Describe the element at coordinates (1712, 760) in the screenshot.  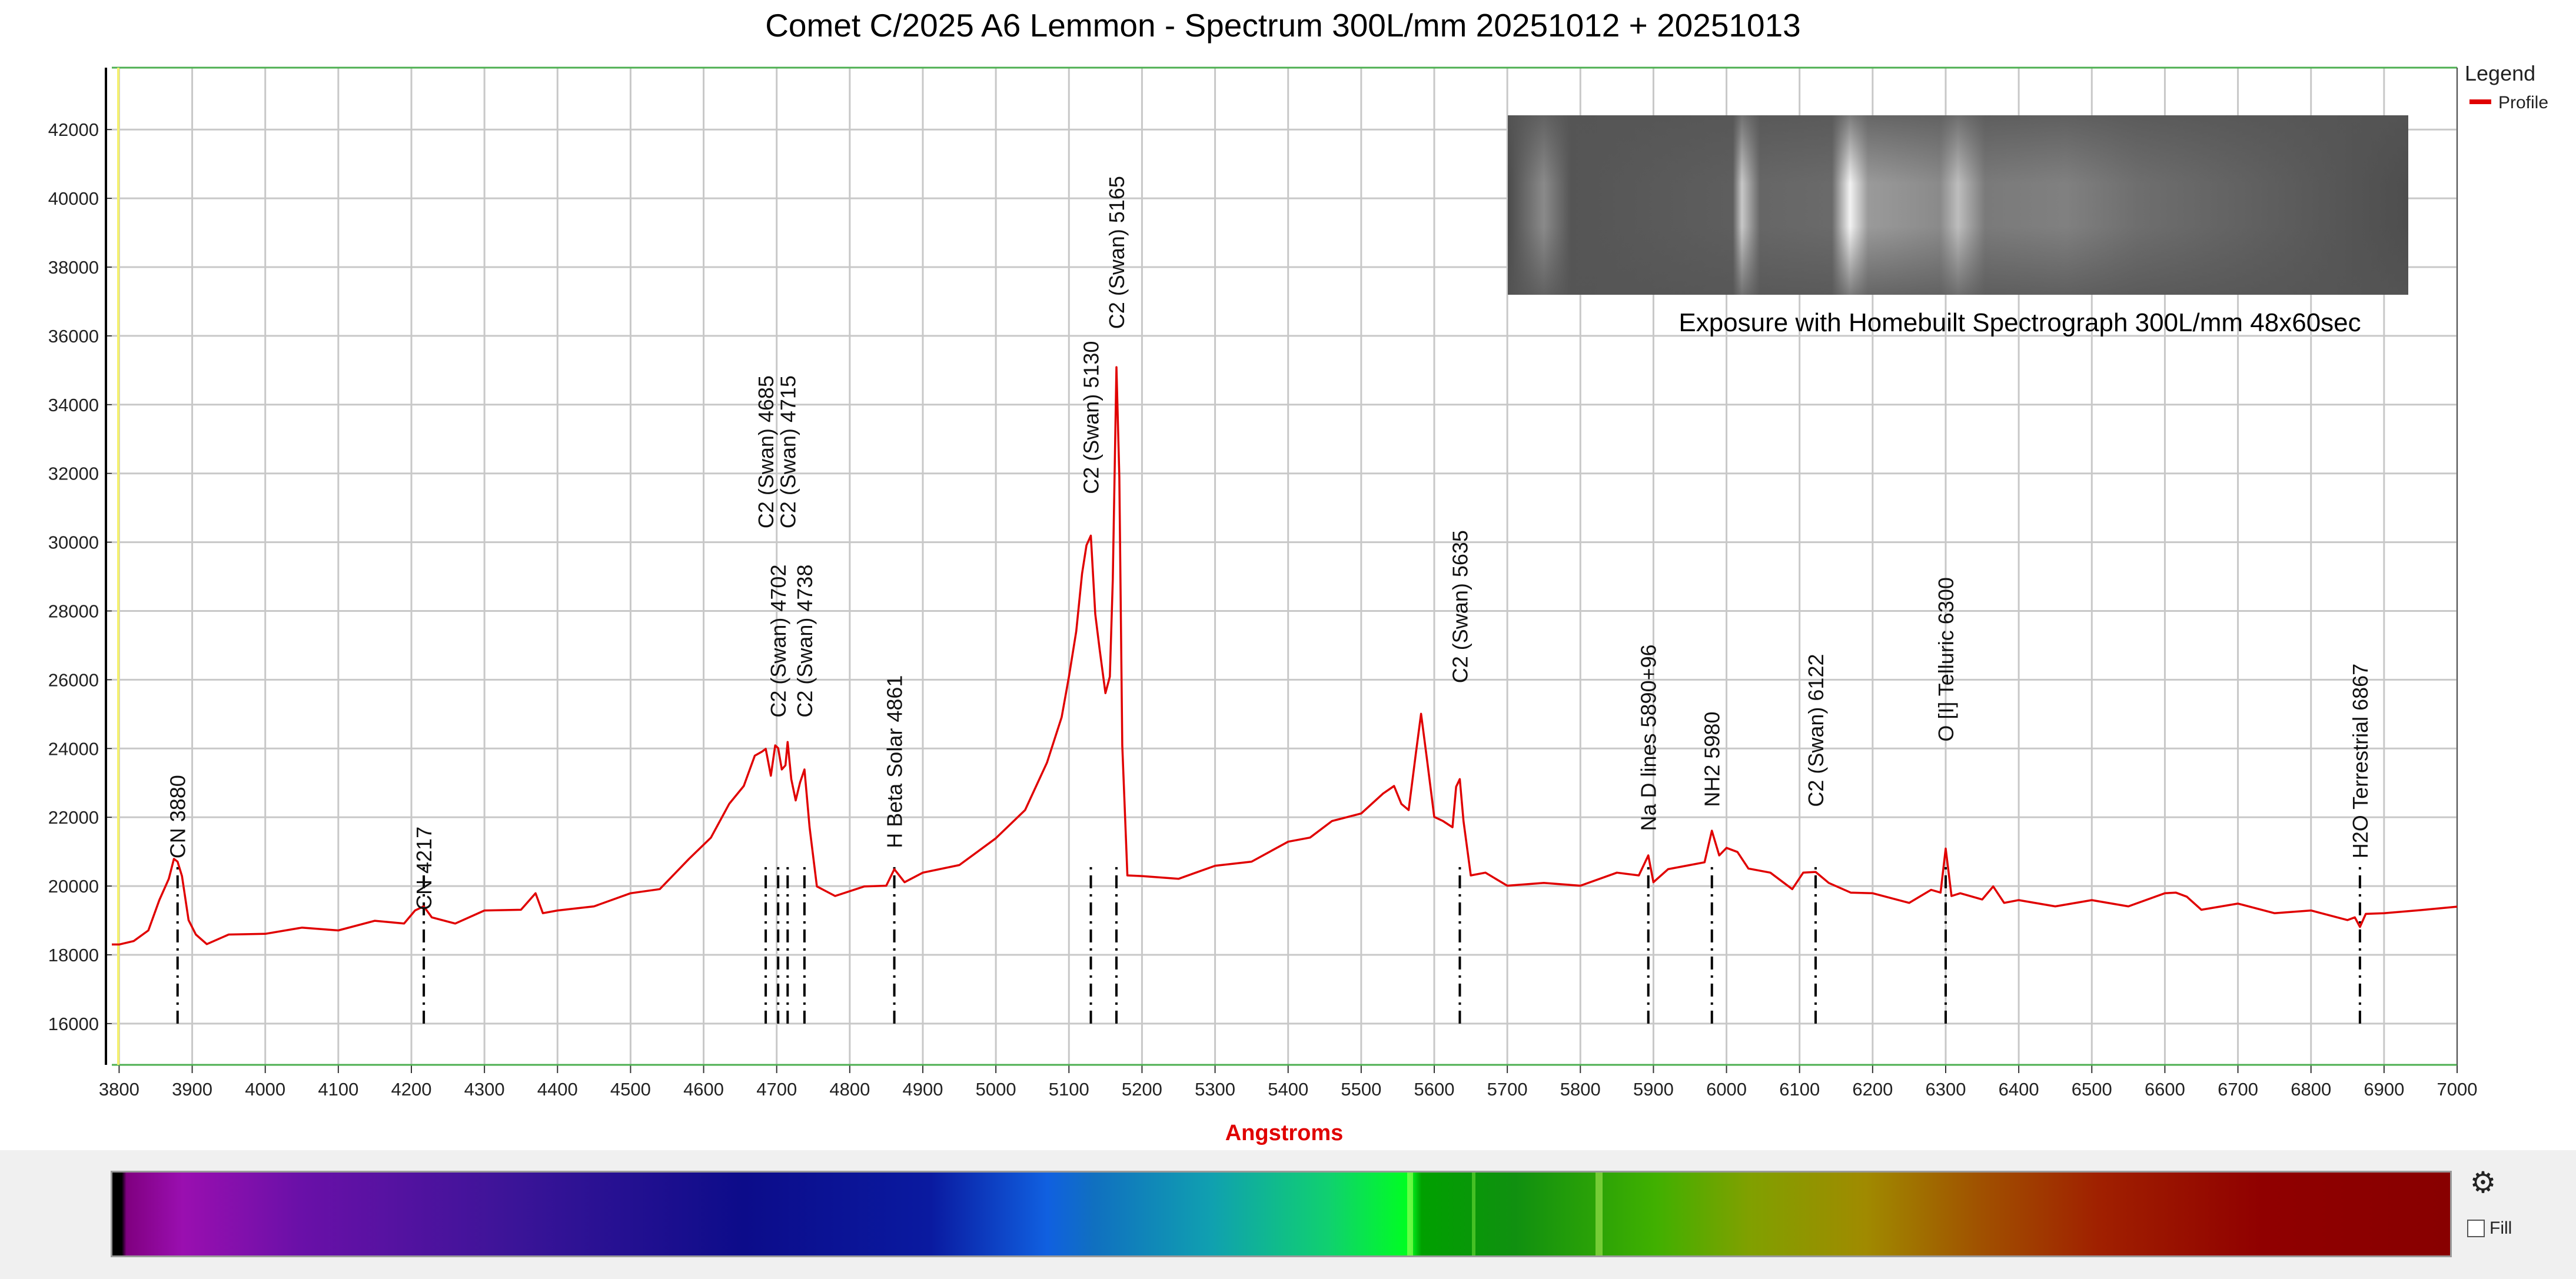
I see `annotation-label: NH2 5980` at that location.